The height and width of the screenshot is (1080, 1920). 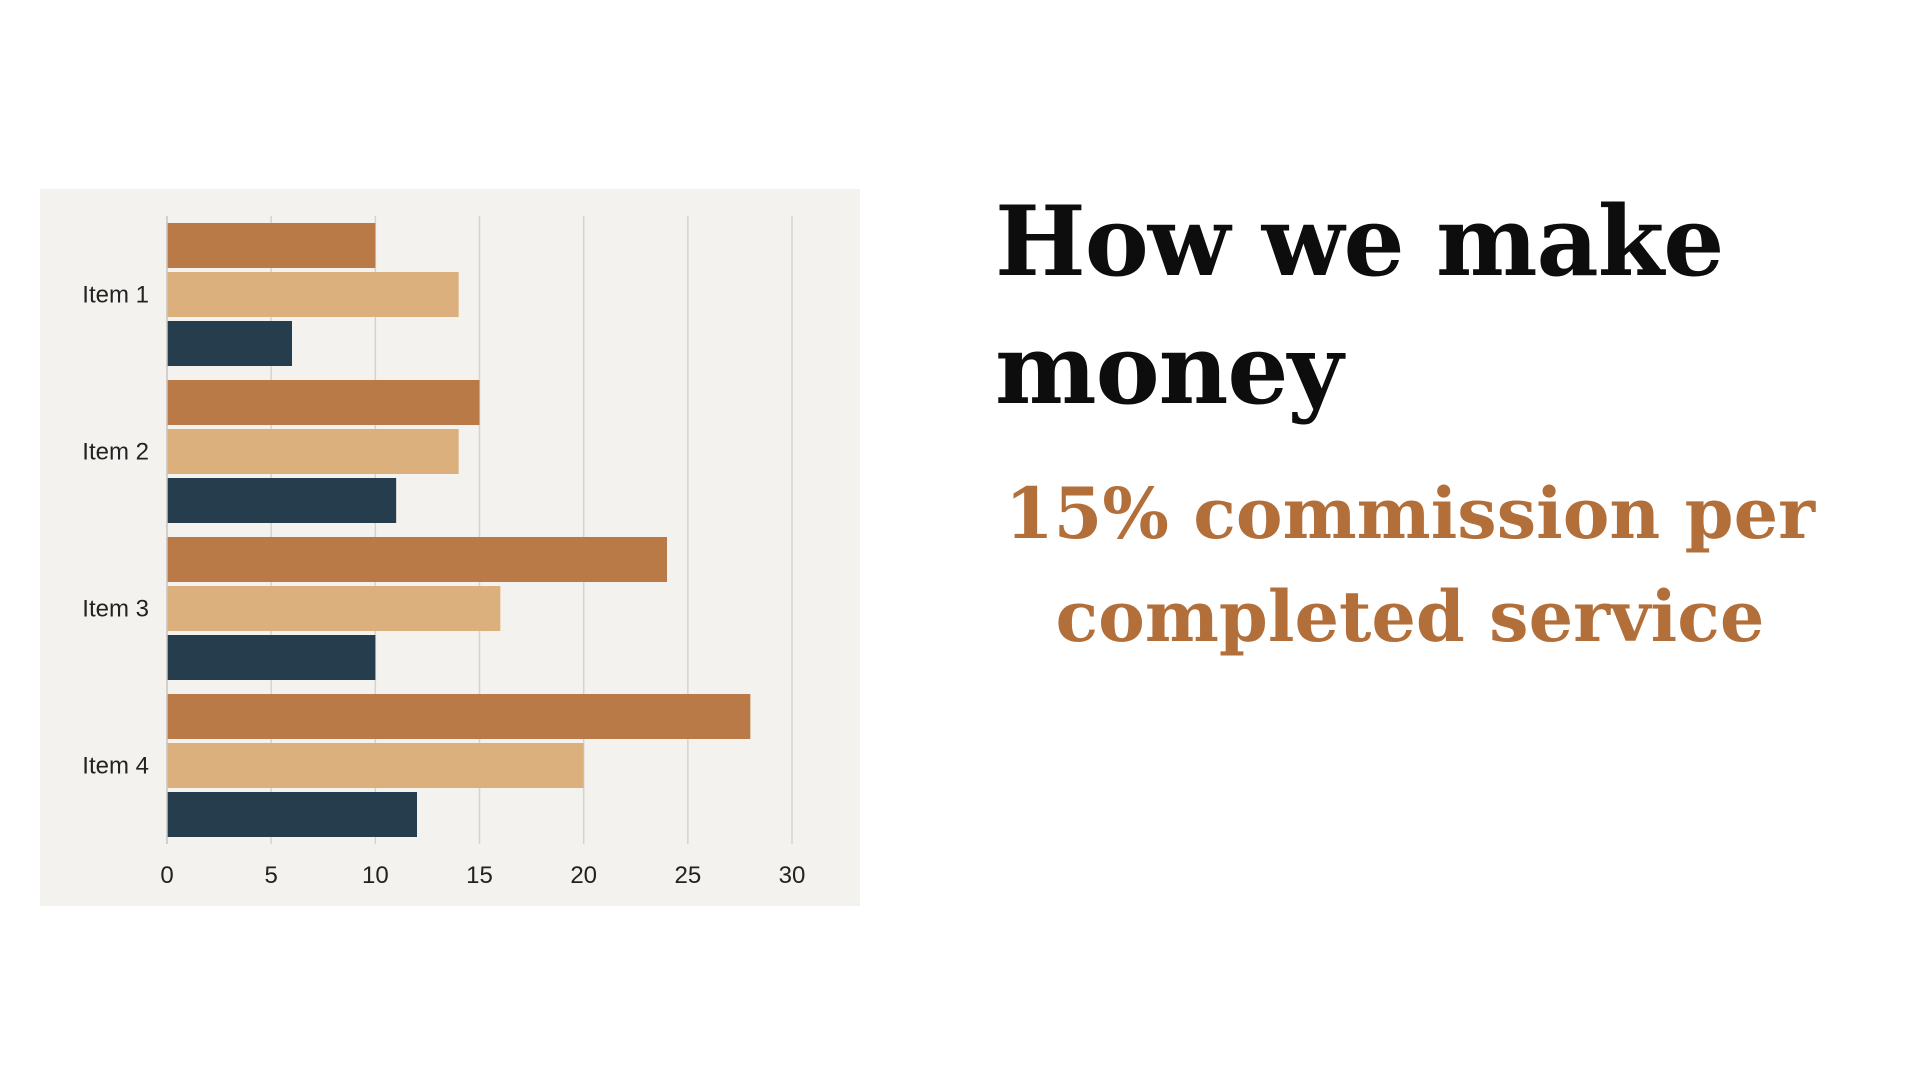 What do you see at coordinates (479, 875) in the screenshot?
I see `x-tick-label: 15` at bounding box center [479, 875].